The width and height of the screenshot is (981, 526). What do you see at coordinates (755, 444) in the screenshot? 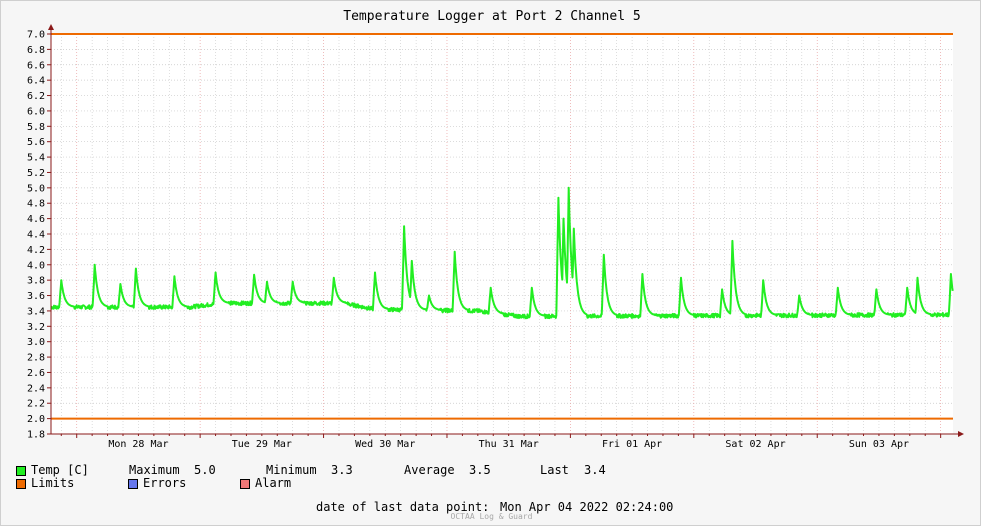
I see `x-tick-label: Sat 02 Apr` at bounding box center [755, 444].